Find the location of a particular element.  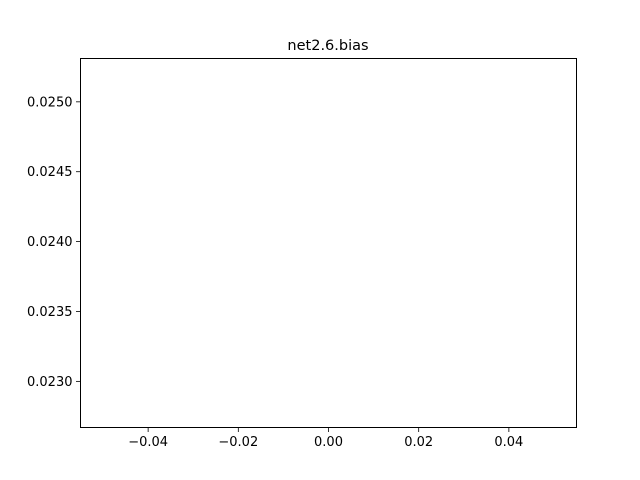

y-tick-label: 0.0245 is located at coordinates (50, 172).